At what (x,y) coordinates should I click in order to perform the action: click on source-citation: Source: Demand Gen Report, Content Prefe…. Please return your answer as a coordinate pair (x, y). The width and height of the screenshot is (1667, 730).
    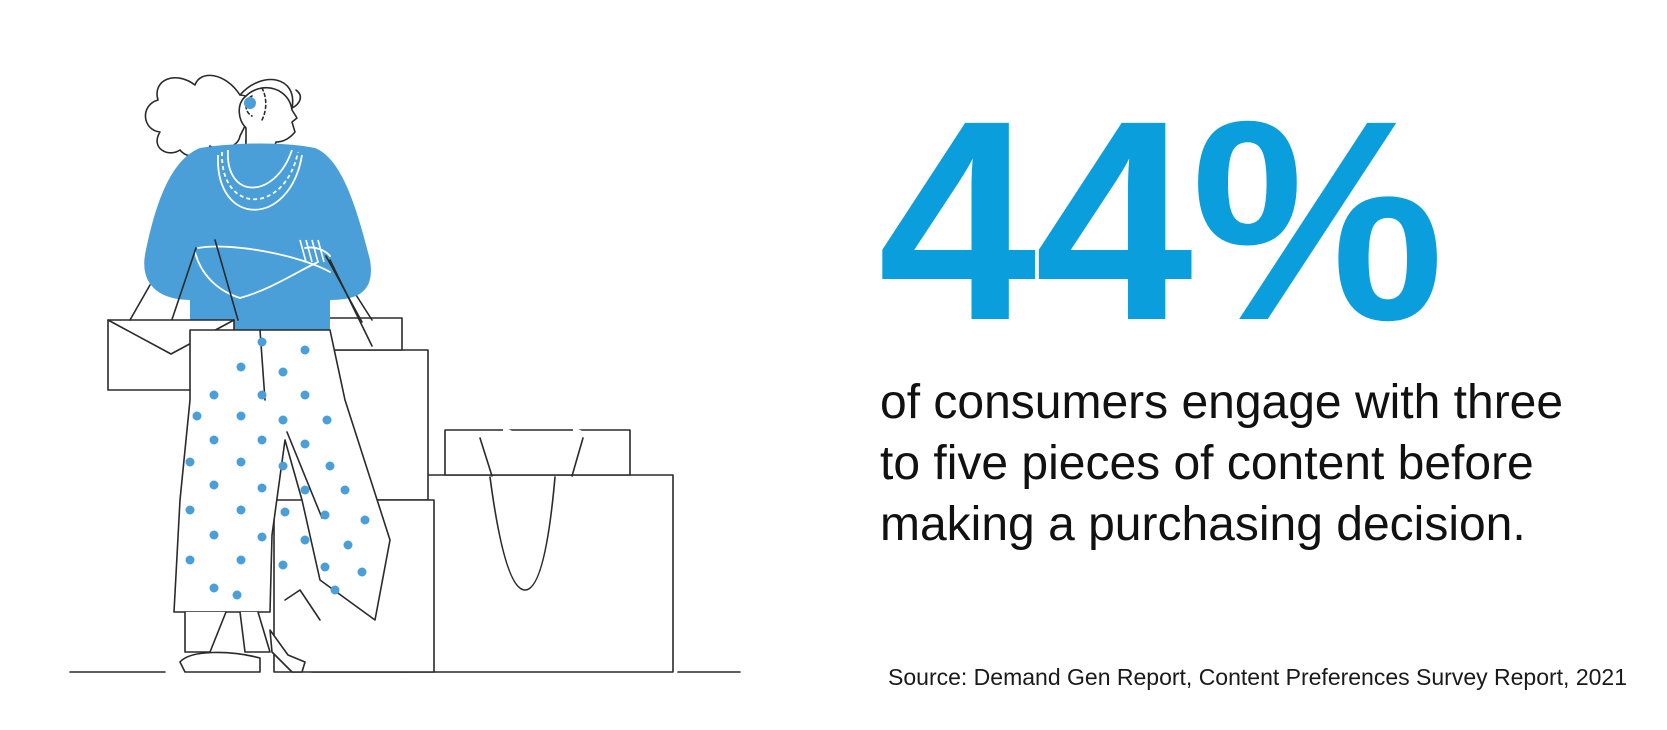
    Looking at the image, I should click on (1257, 677).